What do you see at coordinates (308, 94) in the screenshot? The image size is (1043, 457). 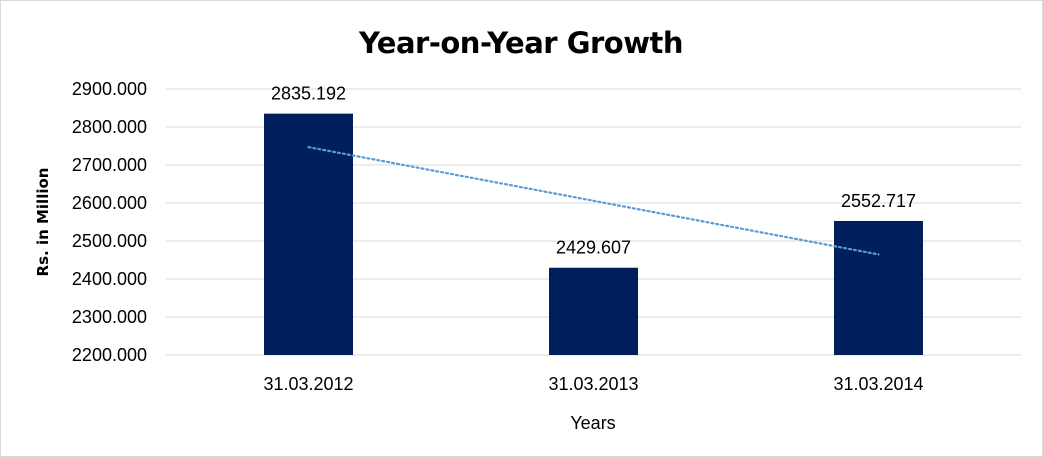 I see `data-label: 2835.192` at bounding box center [308, 94].